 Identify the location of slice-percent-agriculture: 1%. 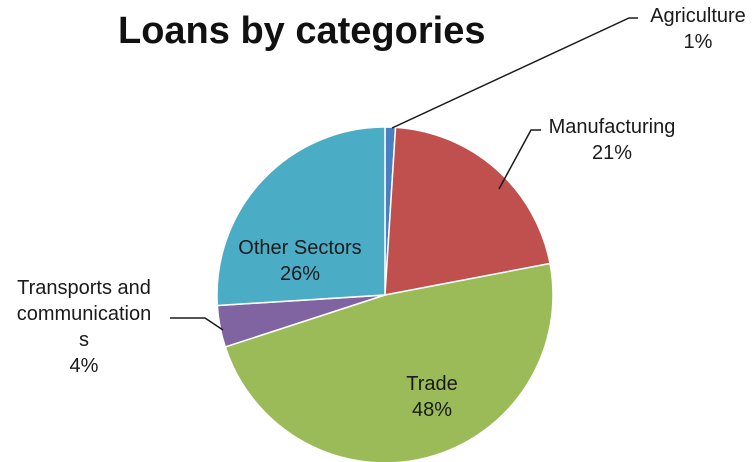
(698, 42).